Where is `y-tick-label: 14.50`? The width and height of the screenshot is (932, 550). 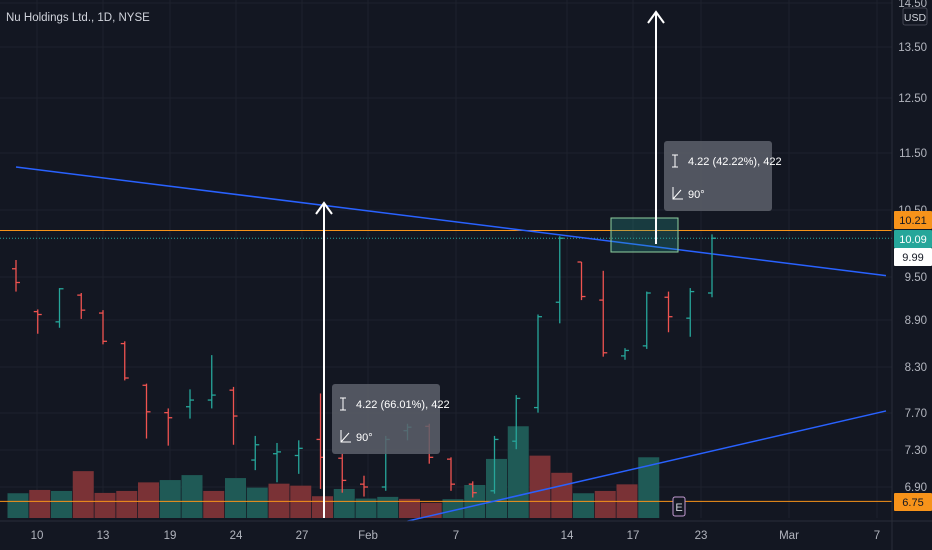
y-tick-label: 14.50 is located at coordinates (912, 5).